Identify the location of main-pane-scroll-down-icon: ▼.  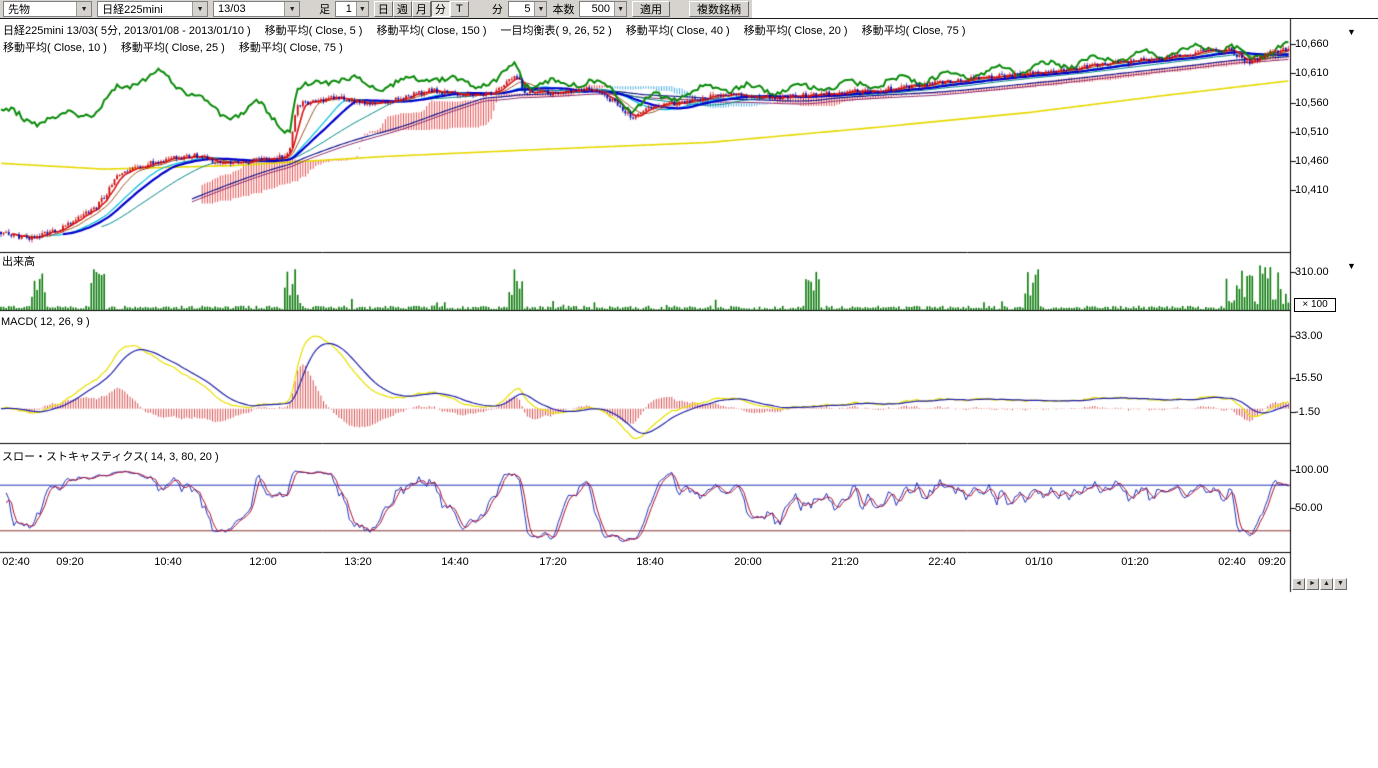
(1351, 32).